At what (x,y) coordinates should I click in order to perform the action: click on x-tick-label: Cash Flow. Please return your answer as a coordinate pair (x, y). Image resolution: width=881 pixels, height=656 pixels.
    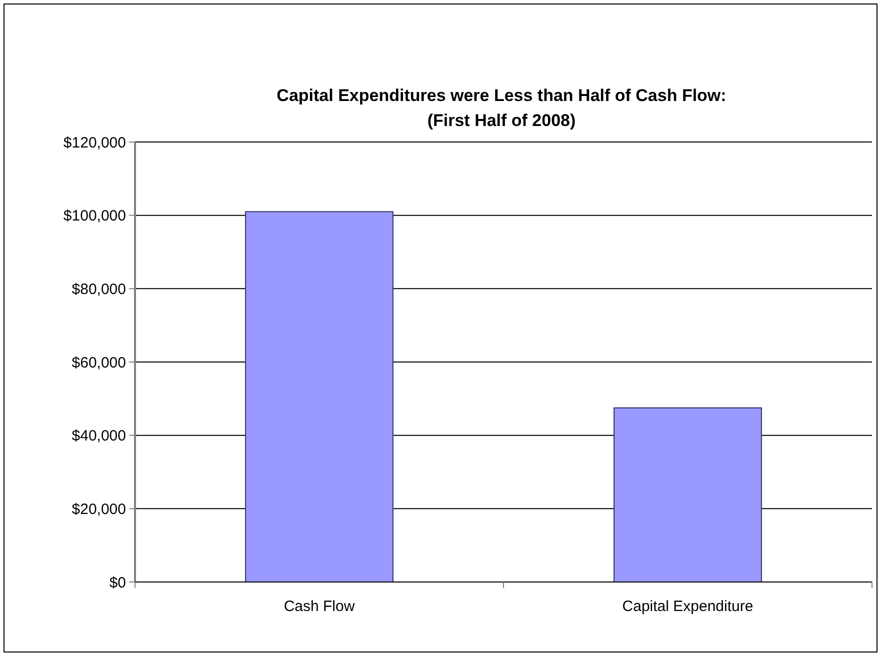
    Looking at the image, I should click on (319, 606).